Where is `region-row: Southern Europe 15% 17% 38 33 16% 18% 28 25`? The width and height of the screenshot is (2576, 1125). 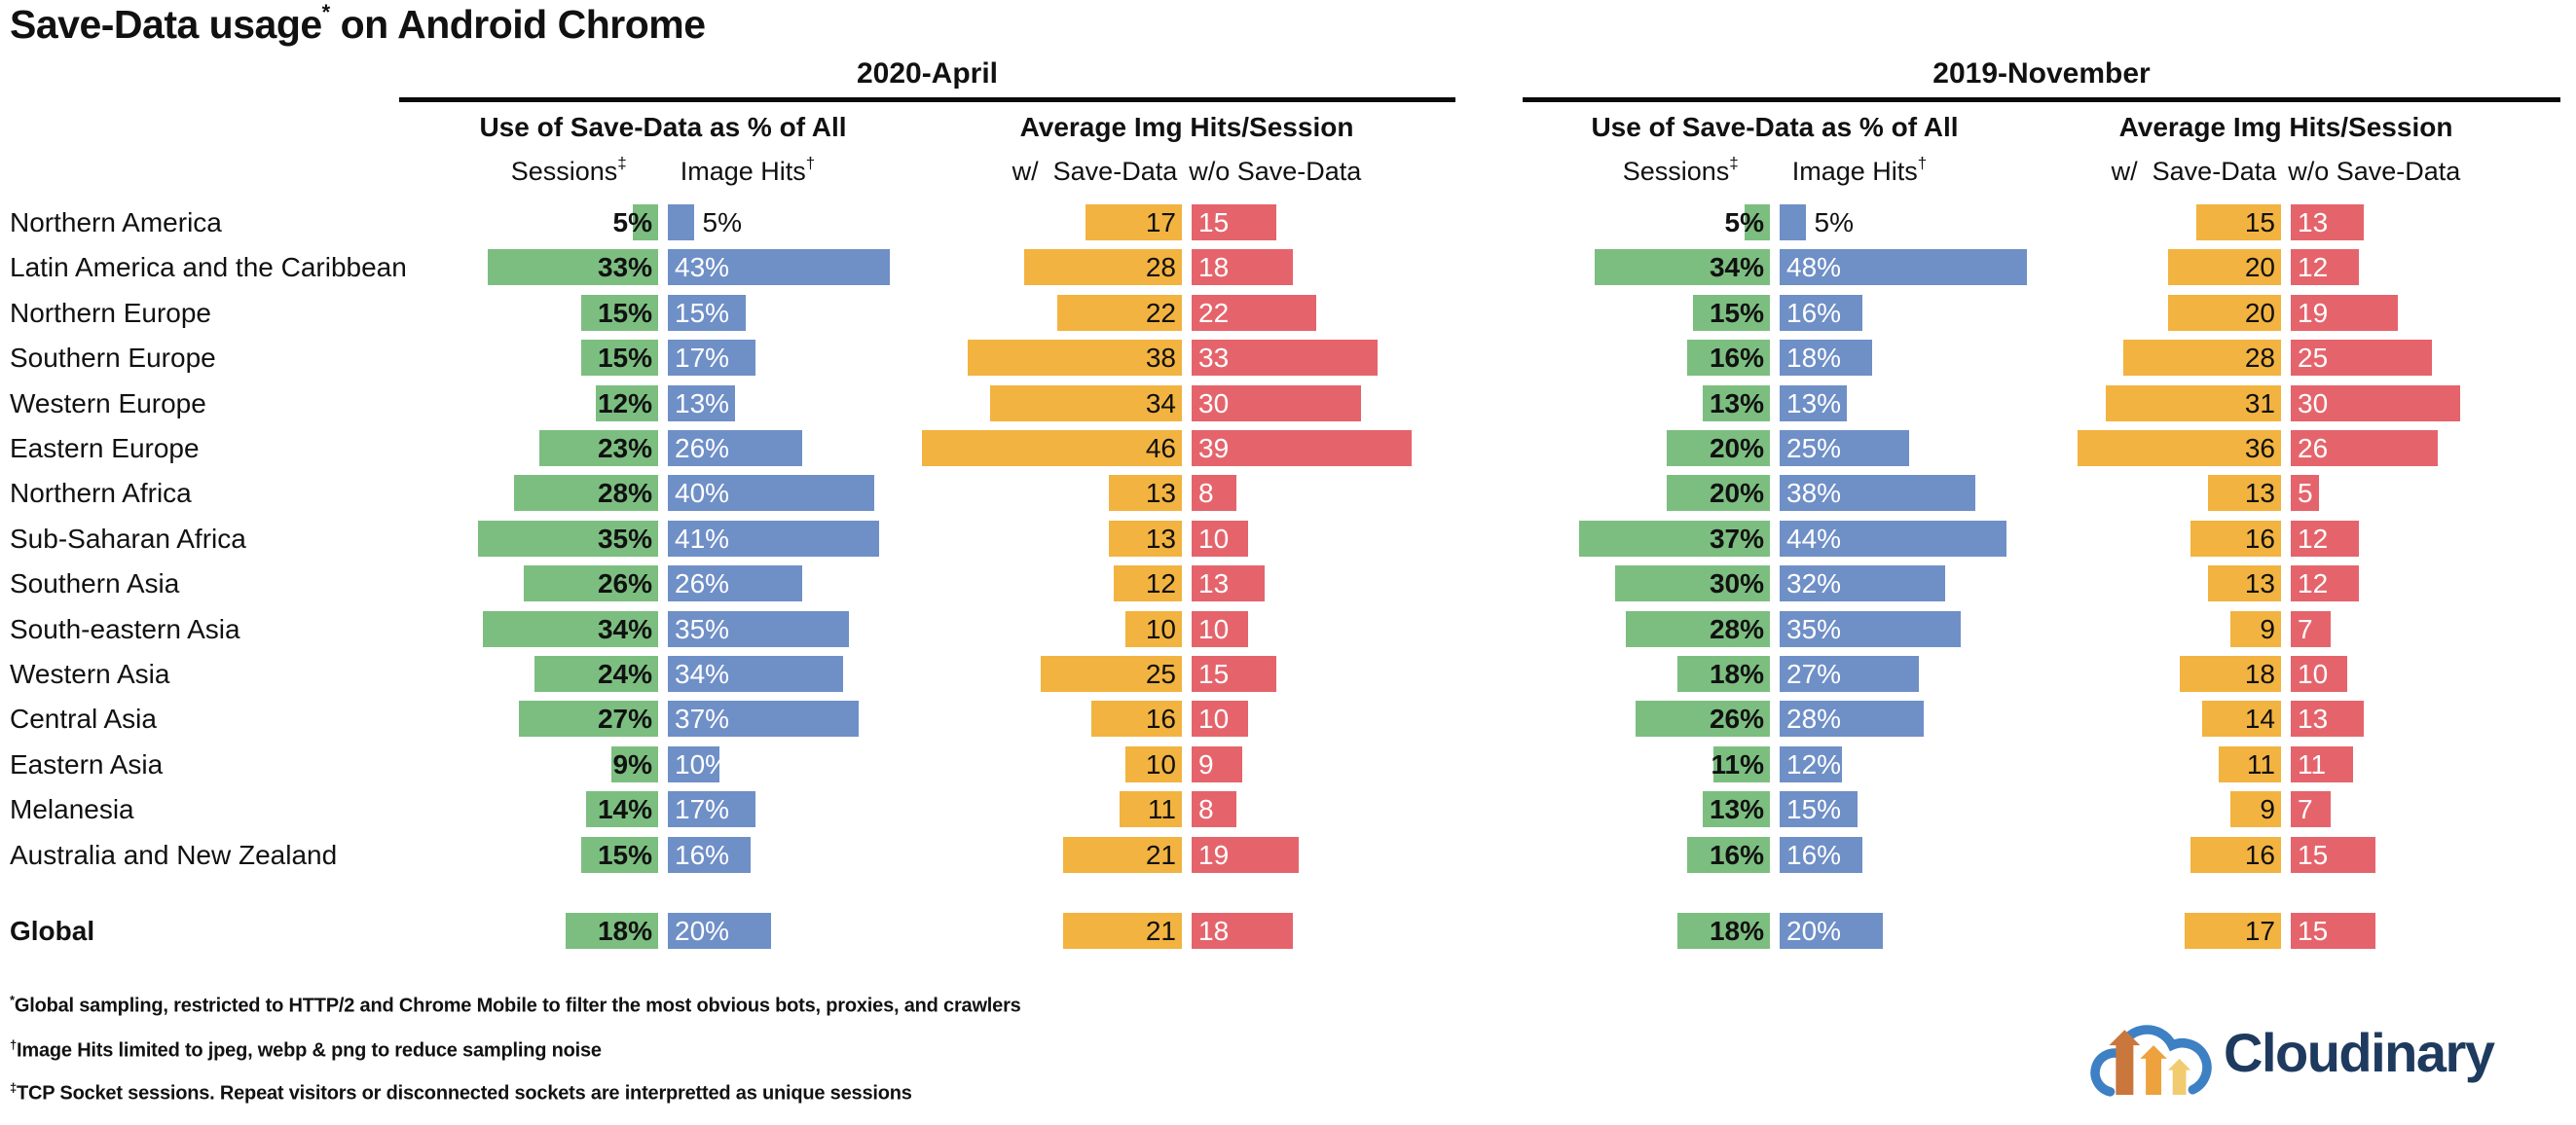
region-row: Southern Europe 15% 17% 38 33 16% 18% 28 25 is located at coordinates (1288, 358).